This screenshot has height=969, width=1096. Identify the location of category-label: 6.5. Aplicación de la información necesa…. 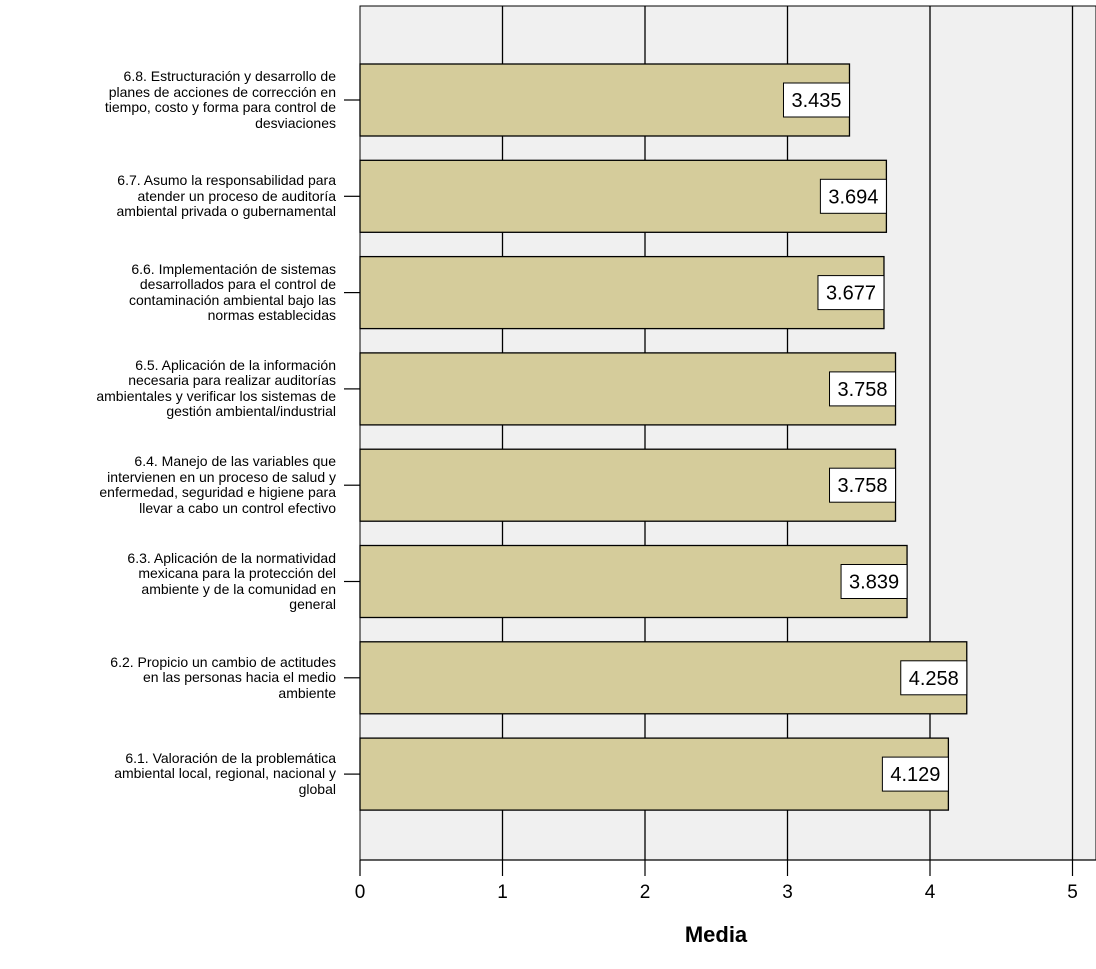
(216, 388).